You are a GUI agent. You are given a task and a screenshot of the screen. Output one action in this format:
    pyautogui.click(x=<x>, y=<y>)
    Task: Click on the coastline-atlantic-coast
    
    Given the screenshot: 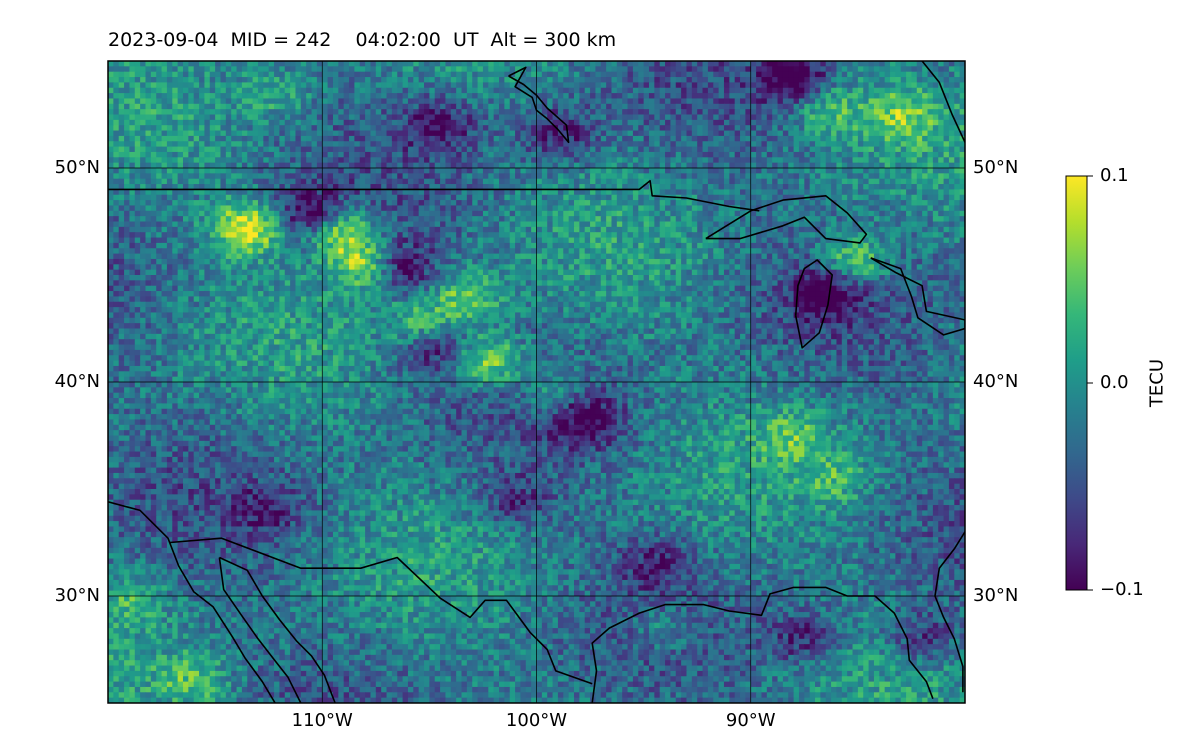 What is the action you would take?
    pyautogui.click(x=949, y=612)
    